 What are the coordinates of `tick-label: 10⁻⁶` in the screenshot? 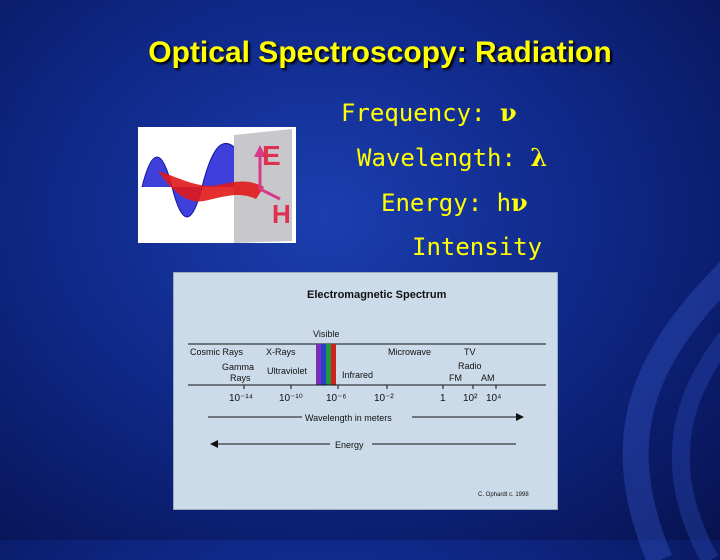 It's located at (336, 398).